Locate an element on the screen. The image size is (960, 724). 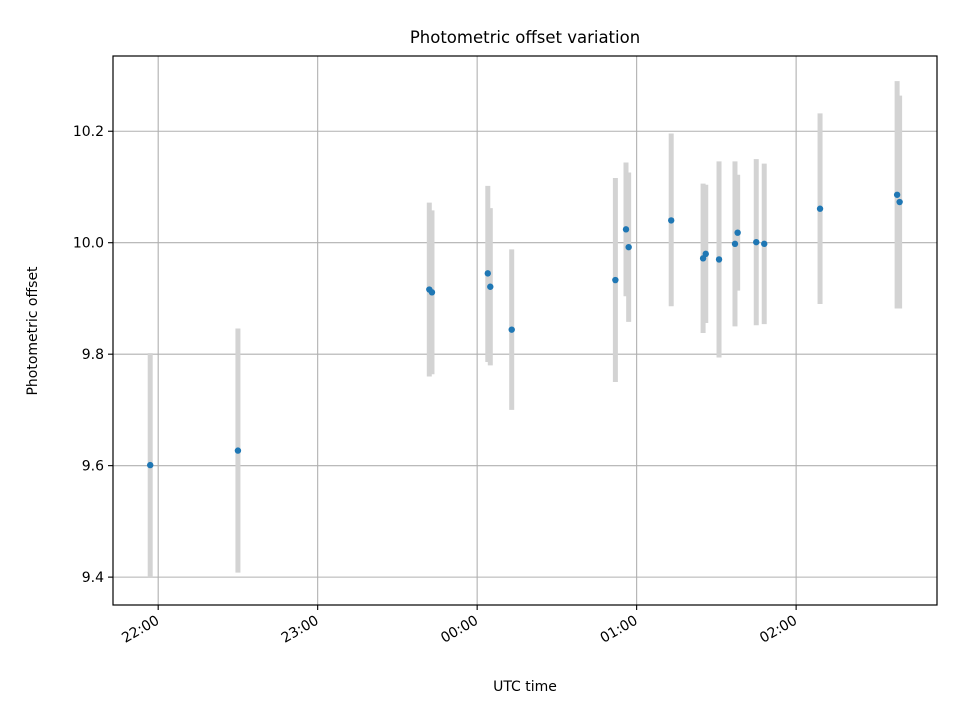
y-tick-label: 9.4 is located at coordinates (93, 578).